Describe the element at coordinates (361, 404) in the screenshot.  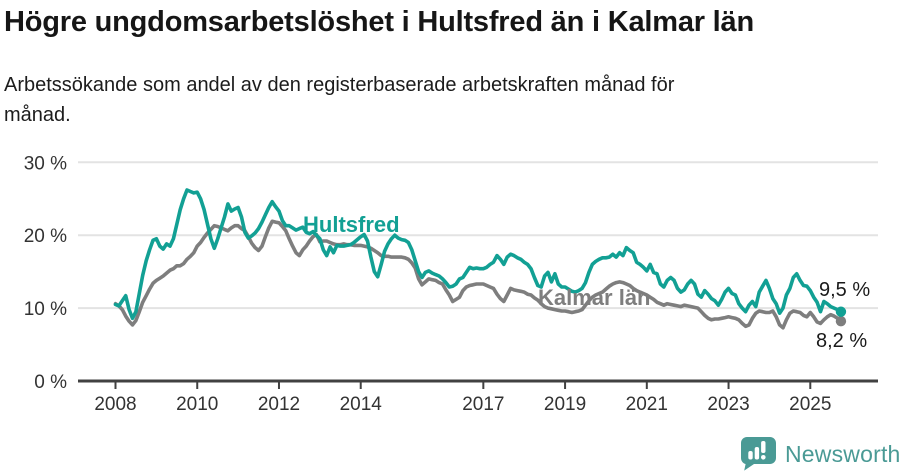
I see `x-tick-label: 2014` at that location.